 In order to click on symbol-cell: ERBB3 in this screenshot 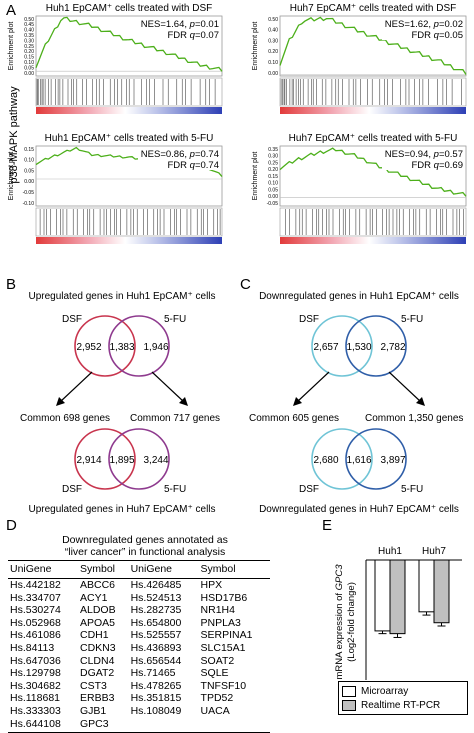, I will do `click(97, 698)`.